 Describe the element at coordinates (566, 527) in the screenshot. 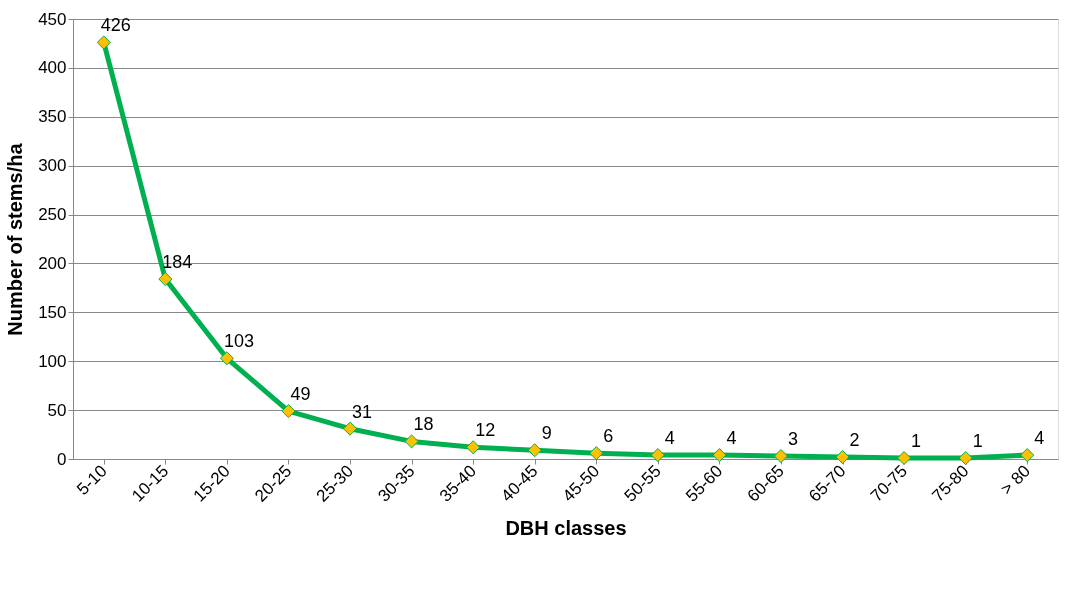

I see `x-axis-title: DBH classes` at that location.